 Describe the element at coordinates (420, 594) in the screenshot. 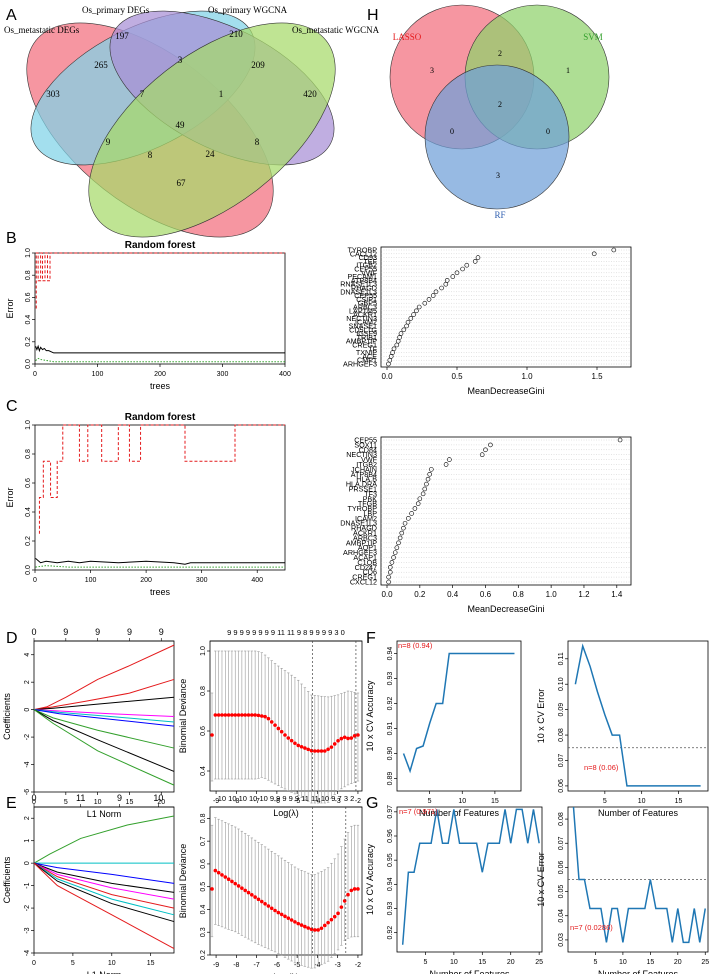

I see `x-tick-label: 0.2` at that location.